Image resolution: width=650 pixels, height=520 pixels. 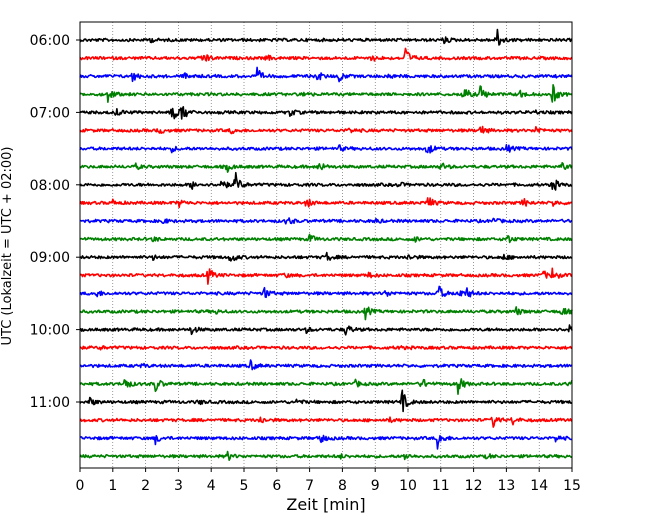 I want to click on y-tick-label: 11:00, so click(x=50, y=403).